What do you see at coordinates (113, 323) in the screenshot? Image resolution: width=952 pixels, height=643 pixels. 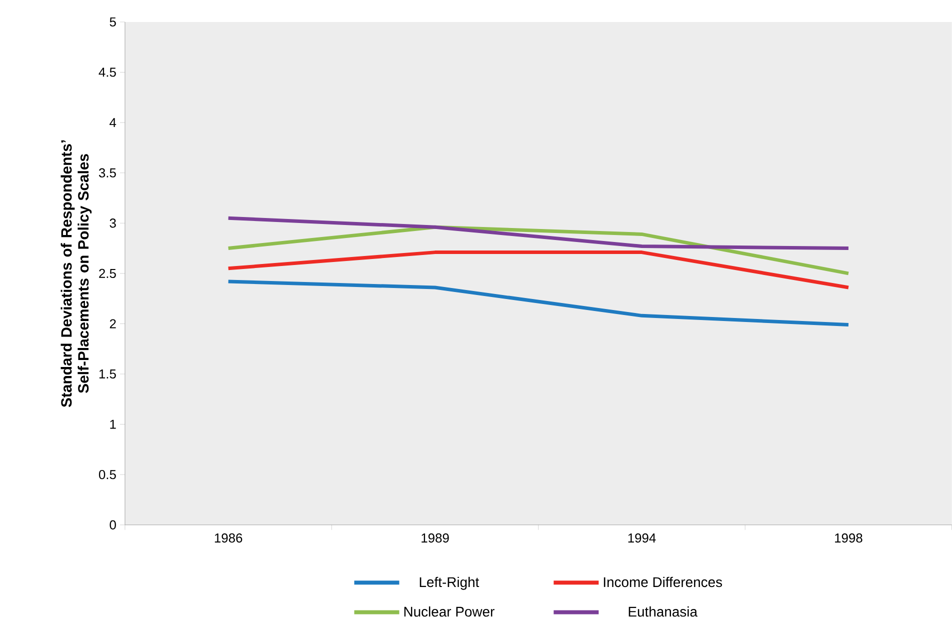 I see `y-tick-label: 2` at bounding box center [113, 323].